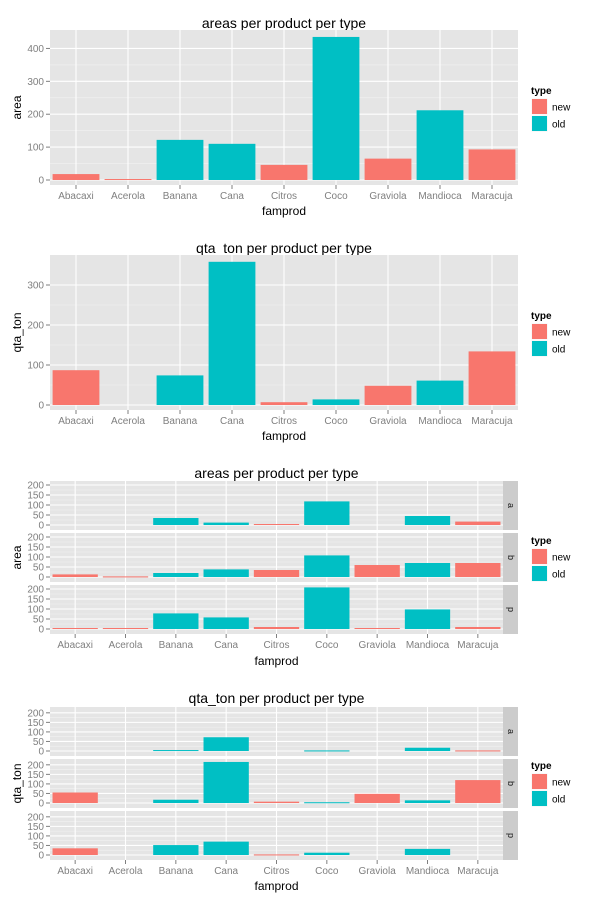 Image resolution: width=600 pixels, height=900 pixels. Describe the element at coordinates (561, 783) in the screenshot. I see `legend-label-new: new` at that location.